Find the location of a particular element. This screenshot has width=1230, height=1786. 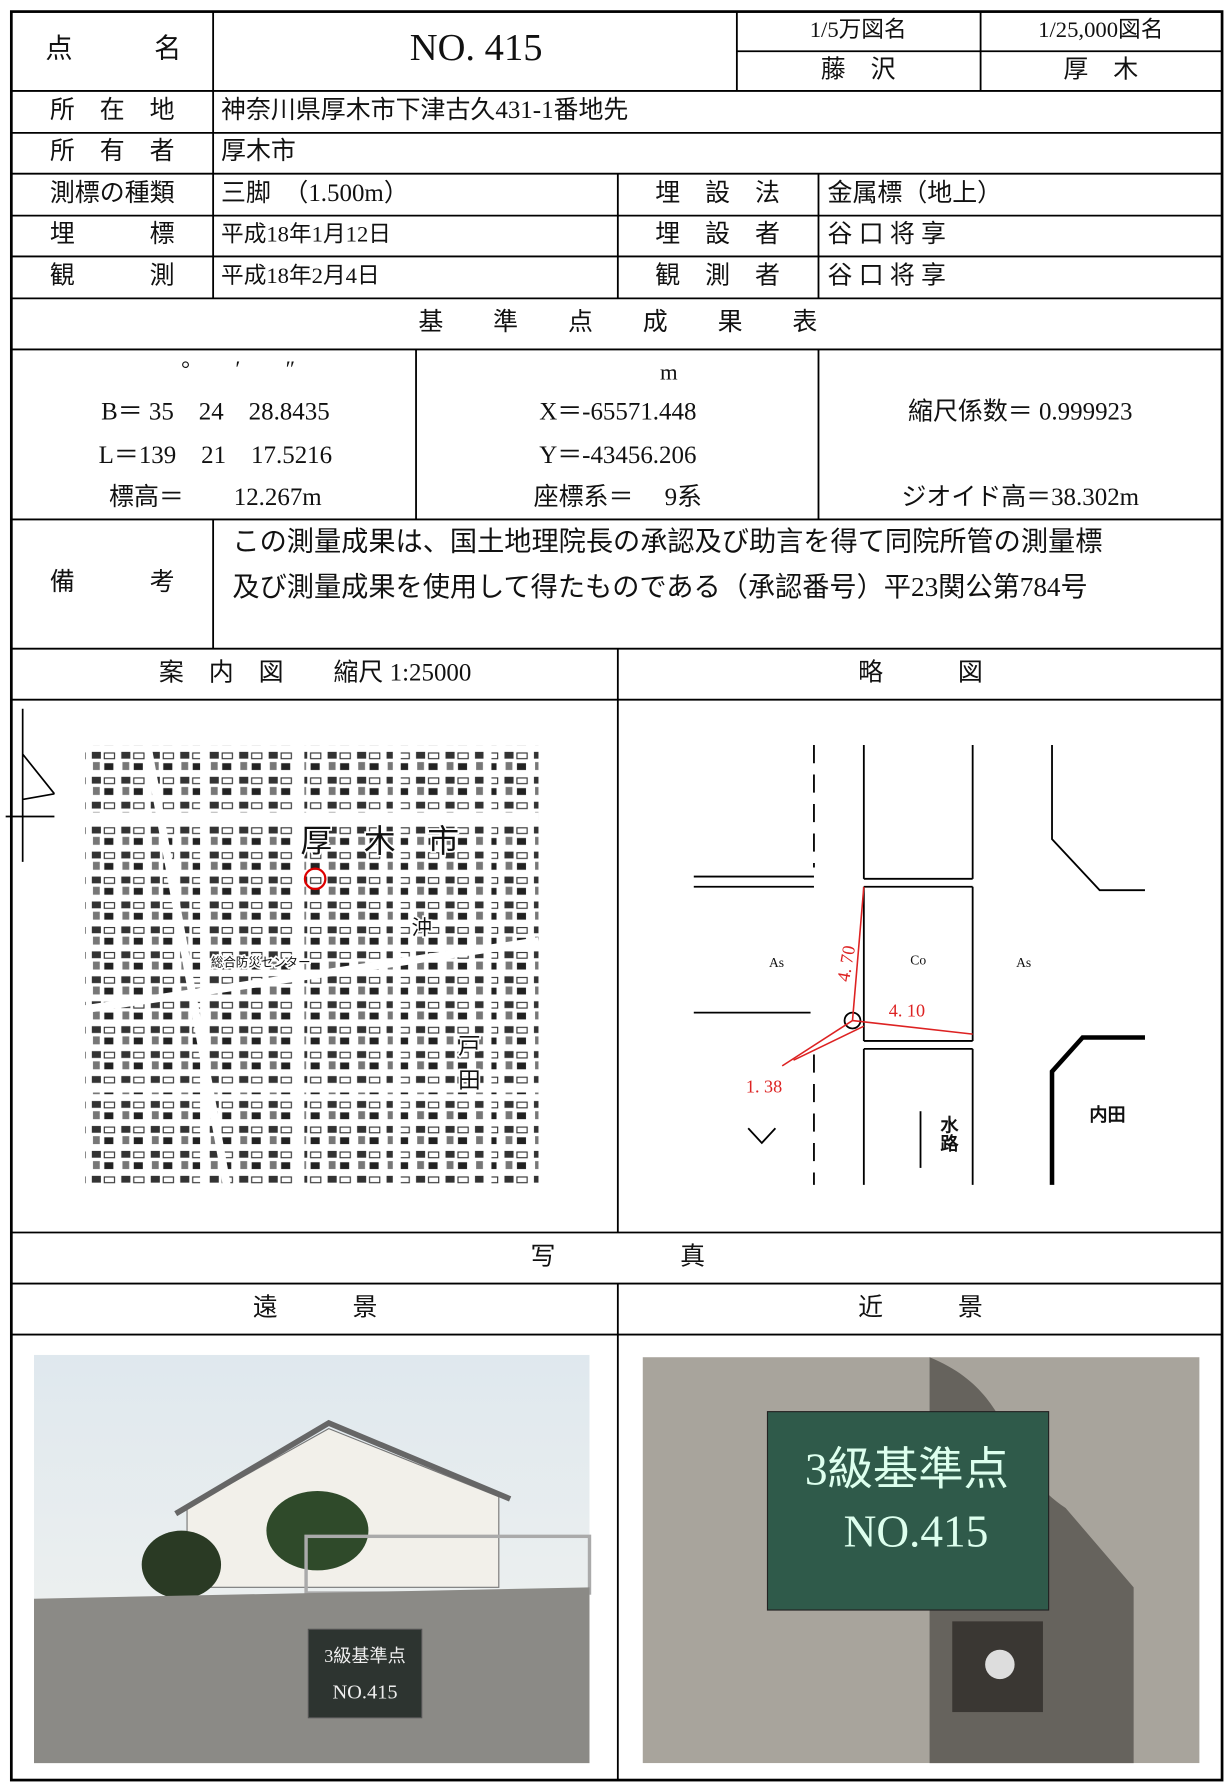

label: 埋 設 者 is located at coordinates (717, 234).